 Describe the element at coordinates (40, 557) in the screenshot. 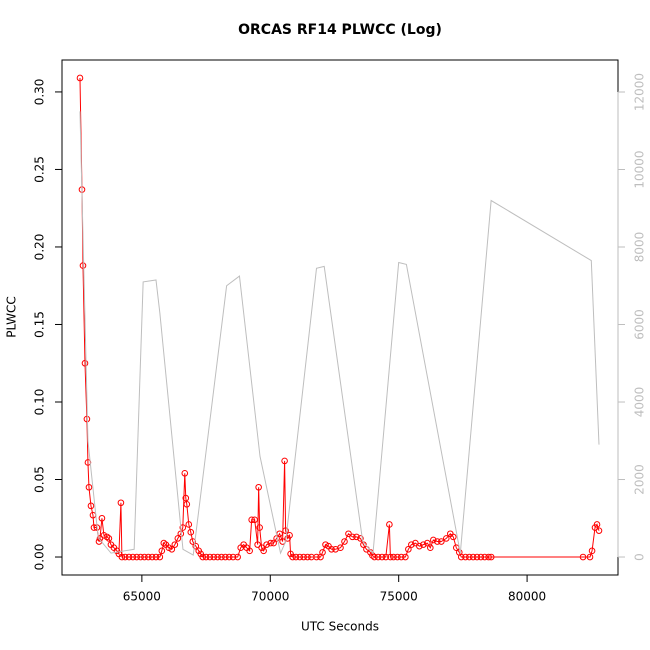

I see `y-tick-label: 0.00` at that location.